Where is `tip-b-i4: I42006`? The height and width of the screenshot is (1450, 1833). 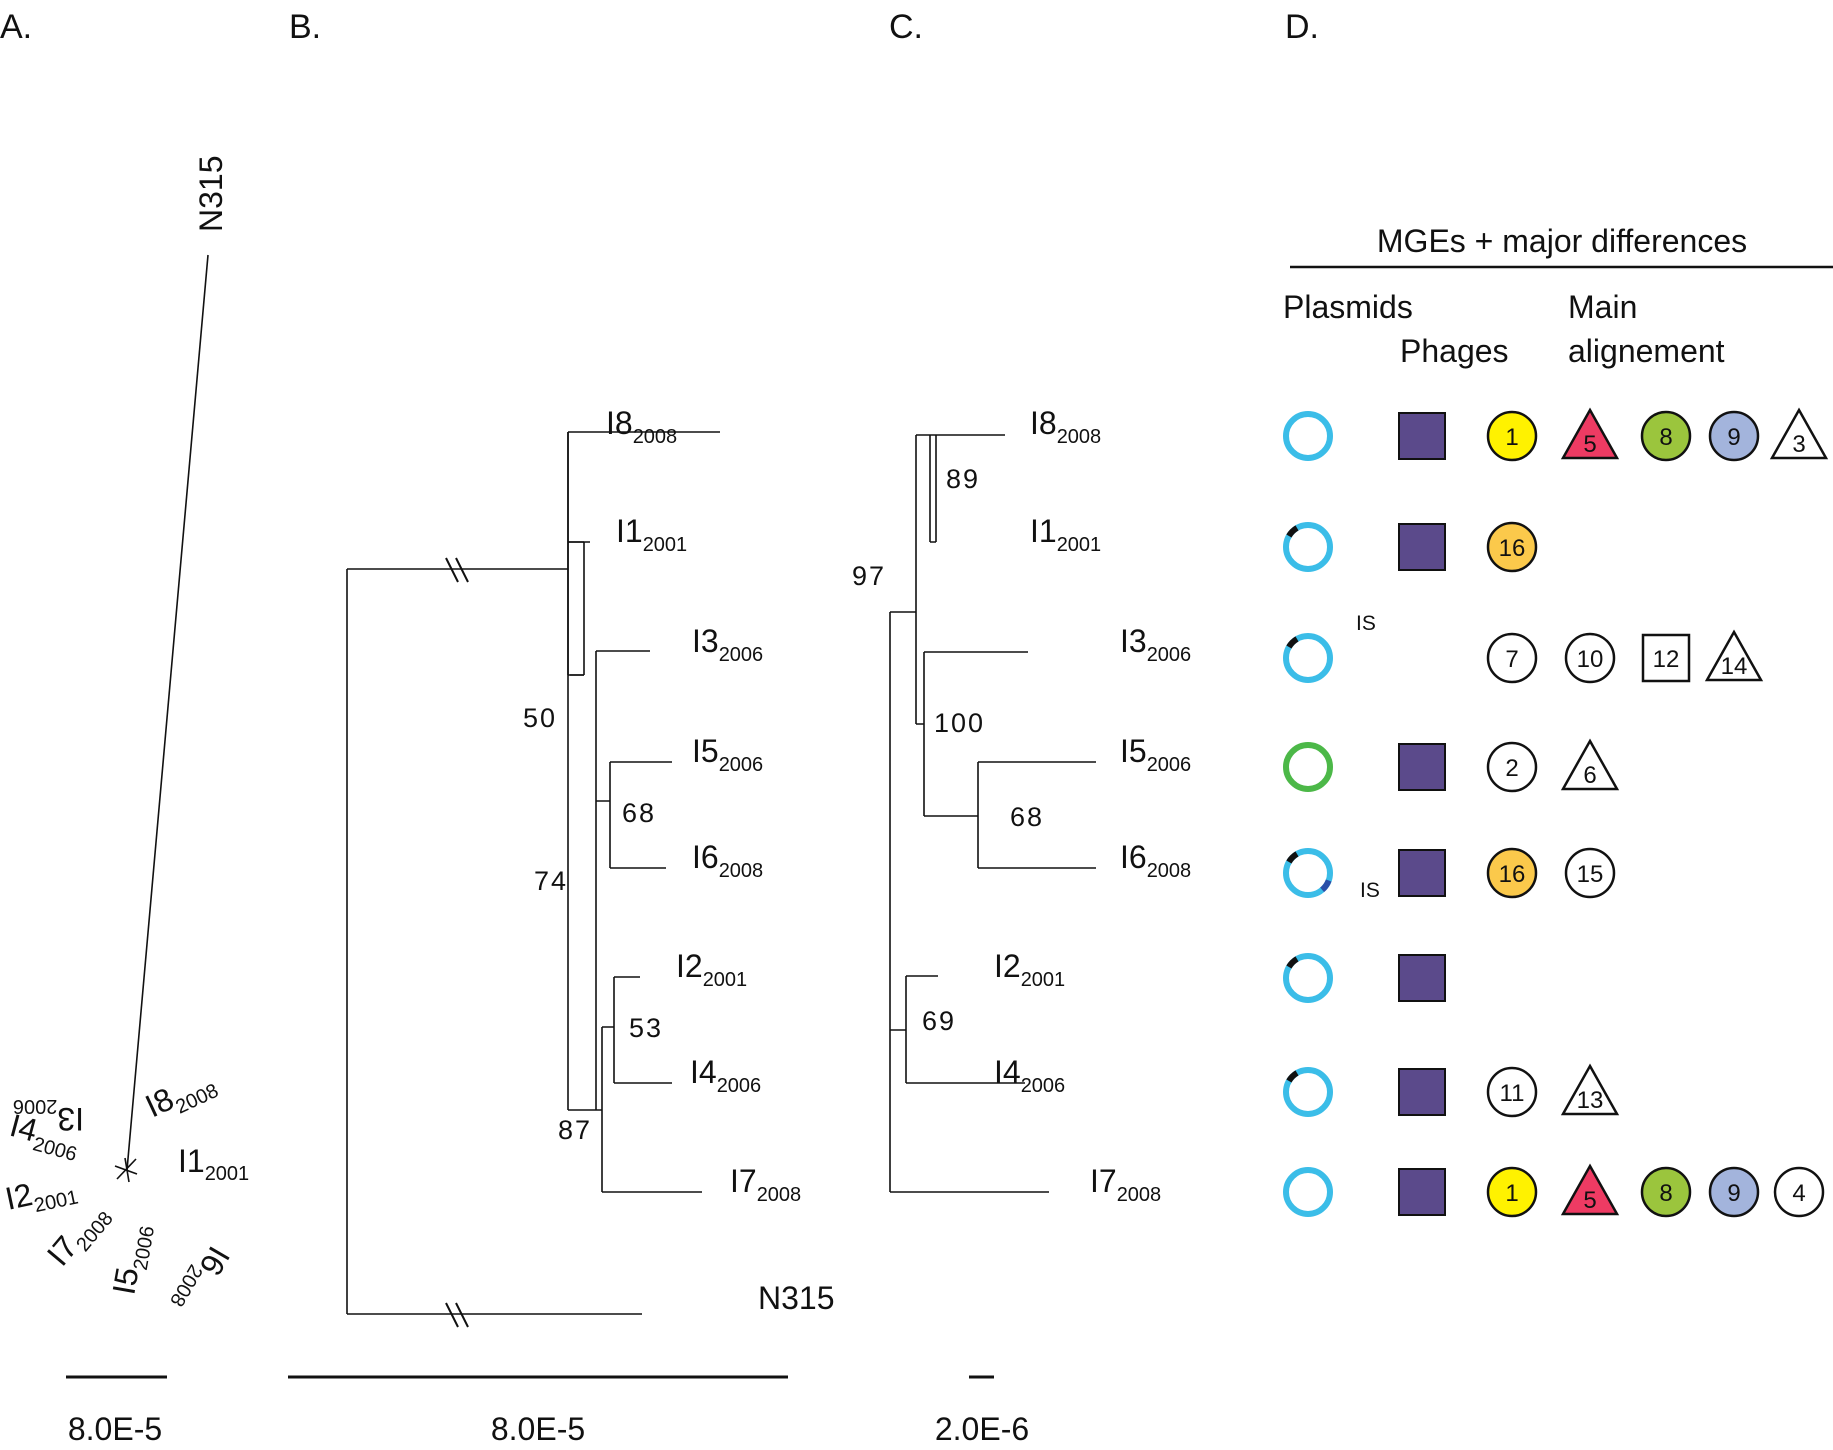 tip-b-i4: I42006 is located at coordinates (725, 1075).